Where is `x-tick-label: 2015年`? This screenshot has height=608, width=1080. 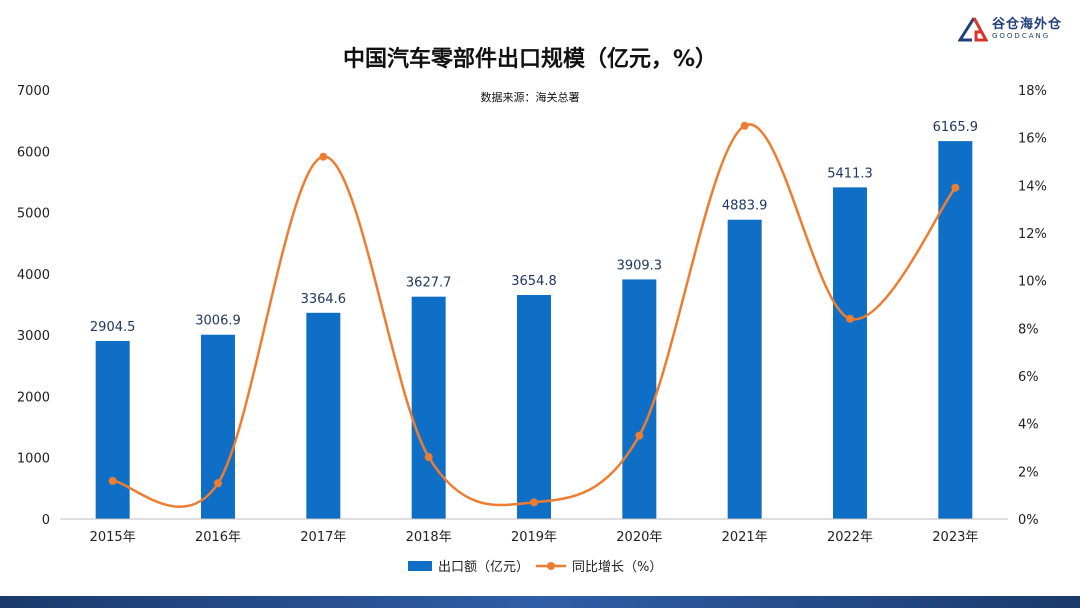 x-tick-label: 2015年 is located at coordinates (113, 537).